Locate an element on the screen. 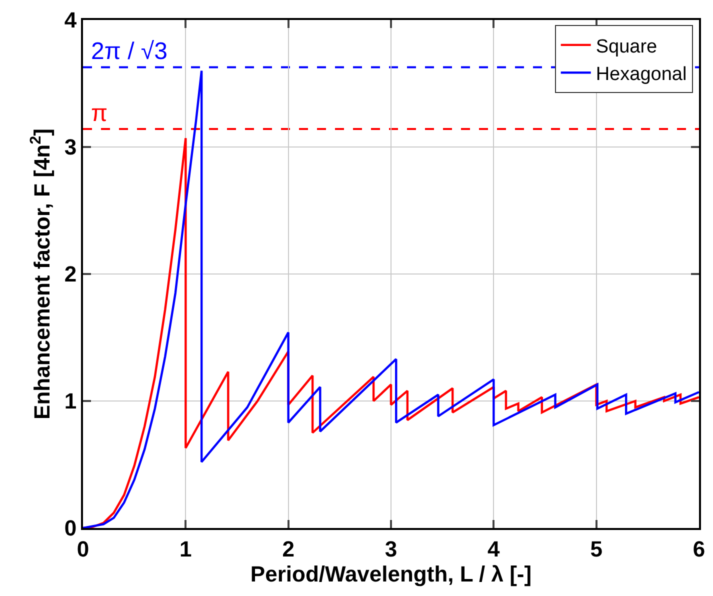 This screenshot has width=713, height=596. x-tick-label: 3 is located at coordinates (391, 549).